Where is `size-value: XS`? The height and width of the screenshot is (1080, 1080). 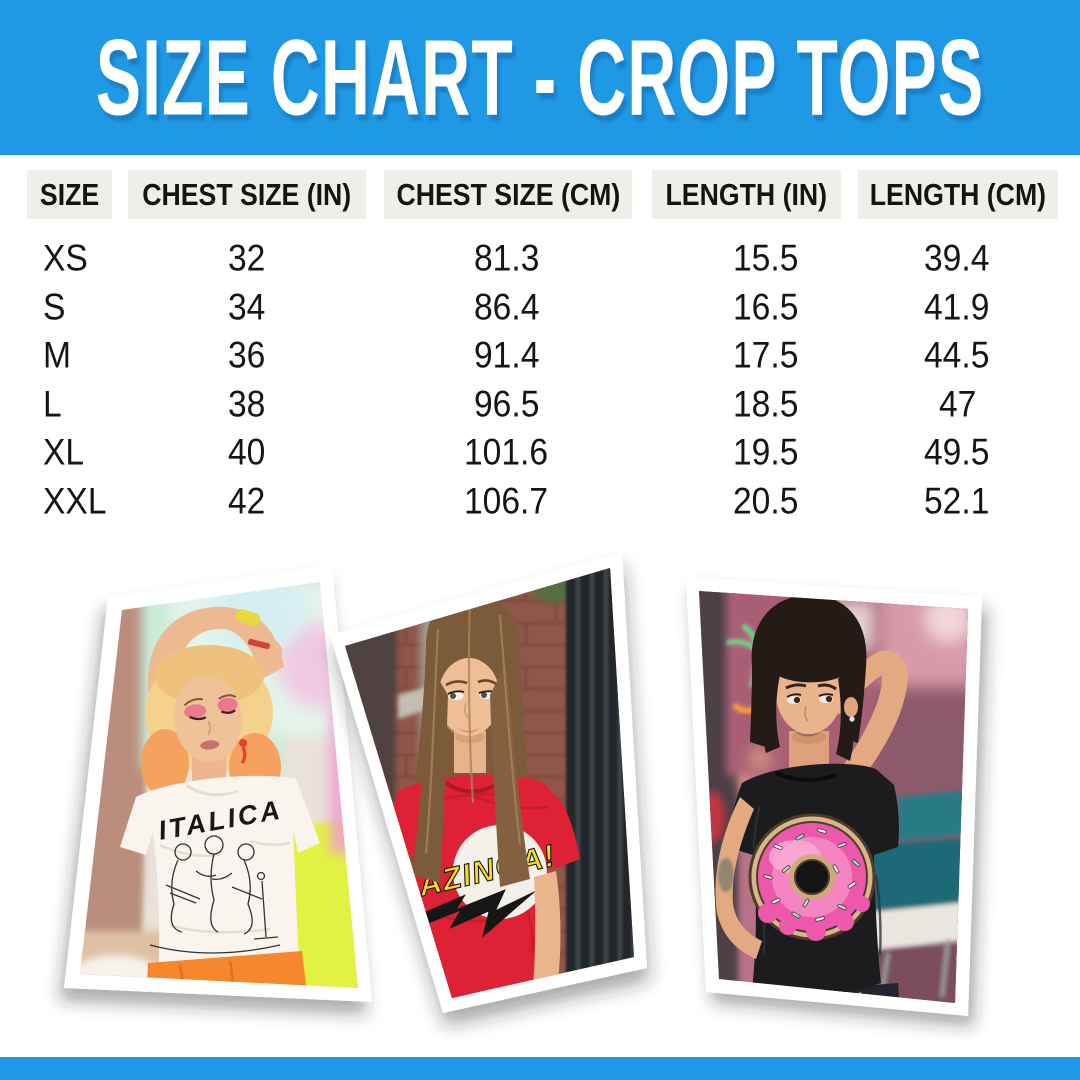 size-value: XS is located at coordinates (65, 259).